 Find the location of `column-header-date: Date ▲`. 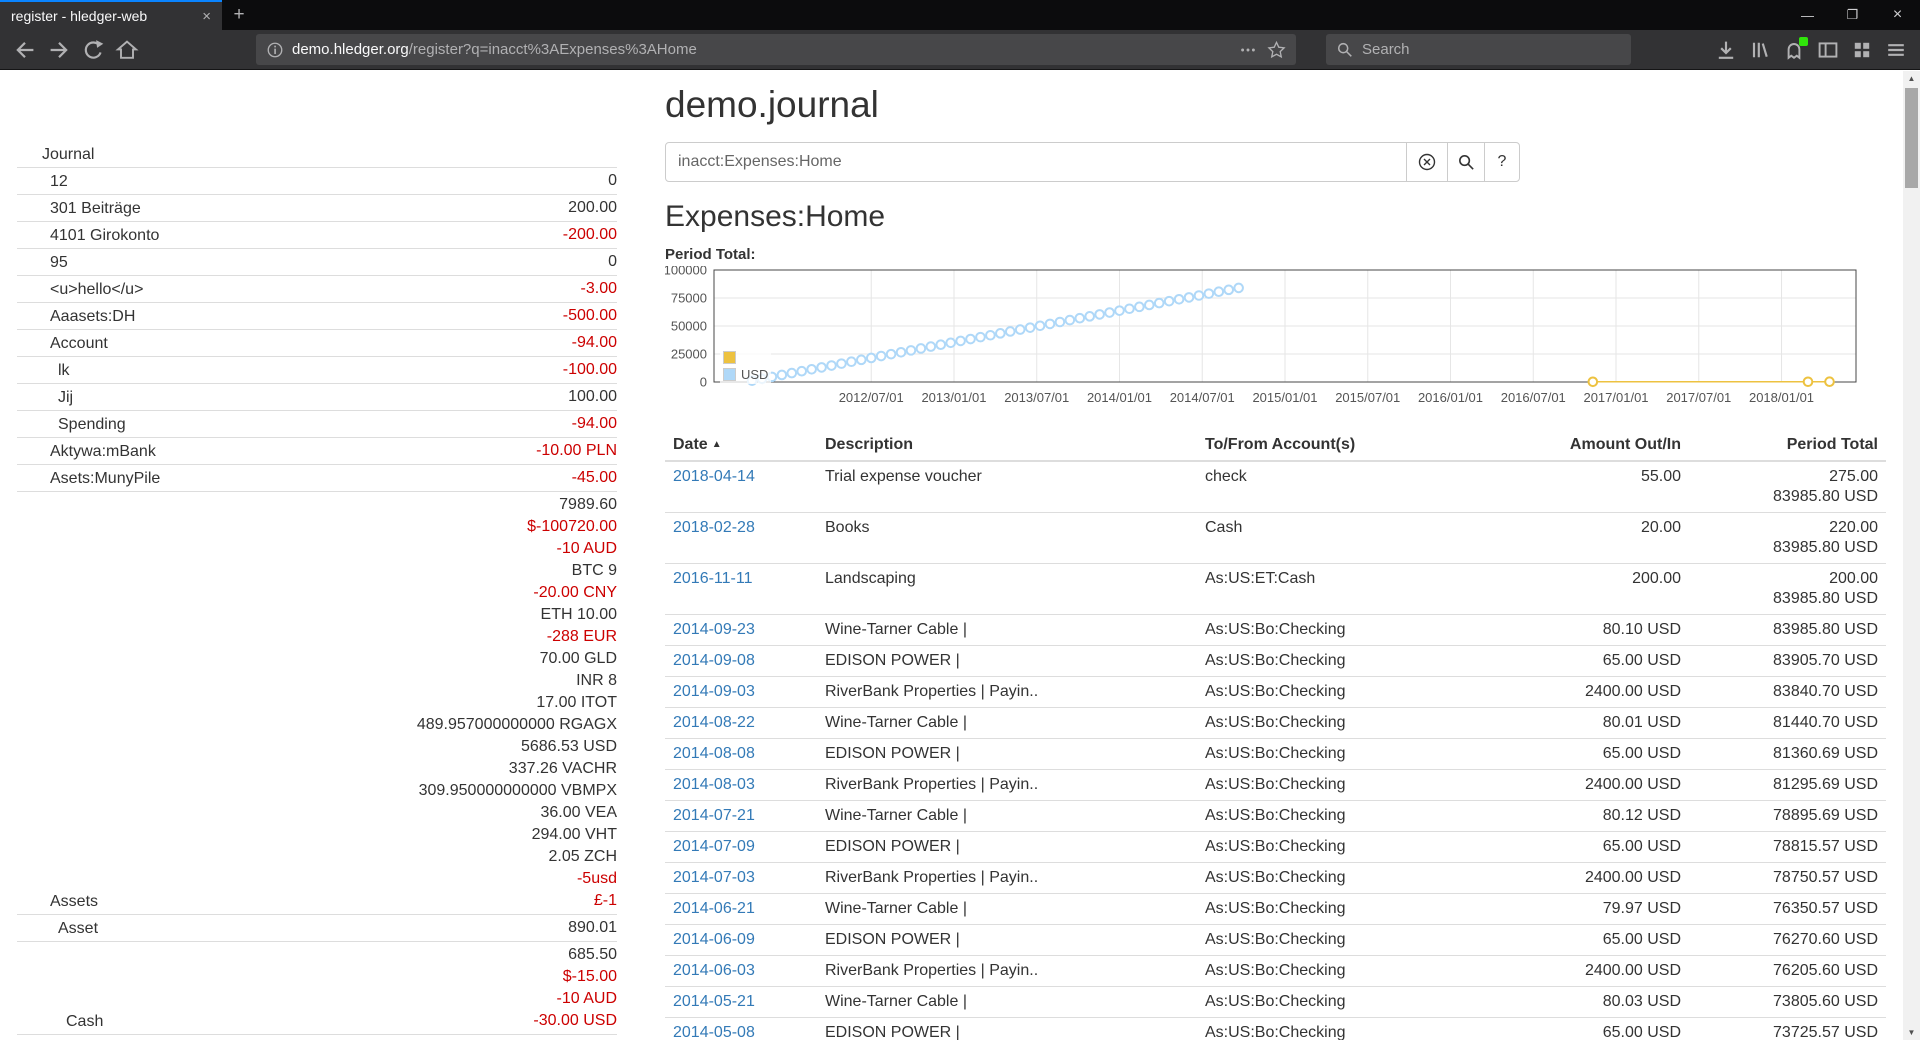

column-header-date: Date ▲ is located at coordinates (741, 446).